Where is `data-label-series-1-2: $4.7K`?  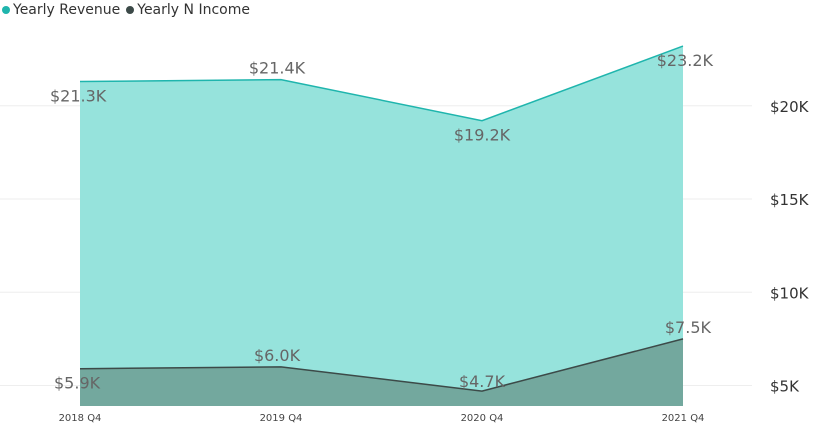
data-label-series-1-2: $4.7K is located at coordinates (482, 381).